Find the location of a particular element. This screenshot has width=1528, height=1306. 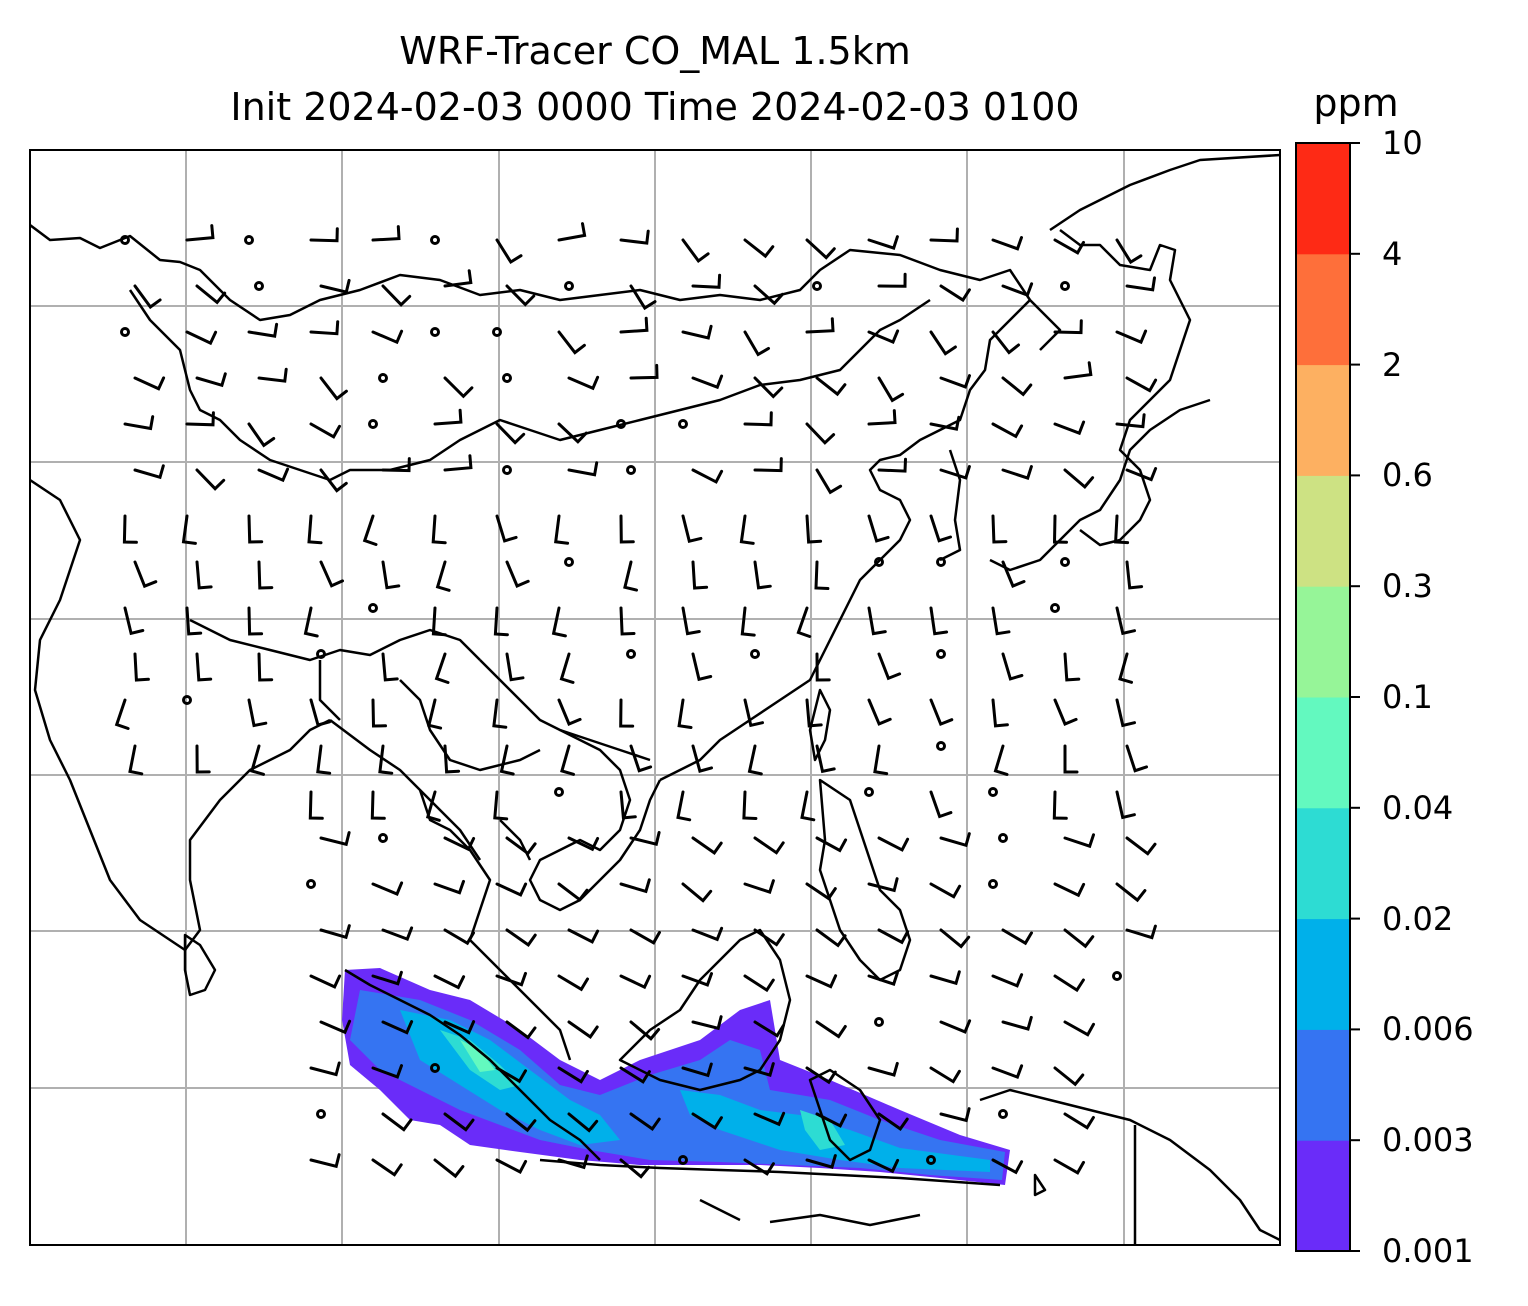

colorbar-tick-label: 0.04 is located at coordinates (1418, 807).